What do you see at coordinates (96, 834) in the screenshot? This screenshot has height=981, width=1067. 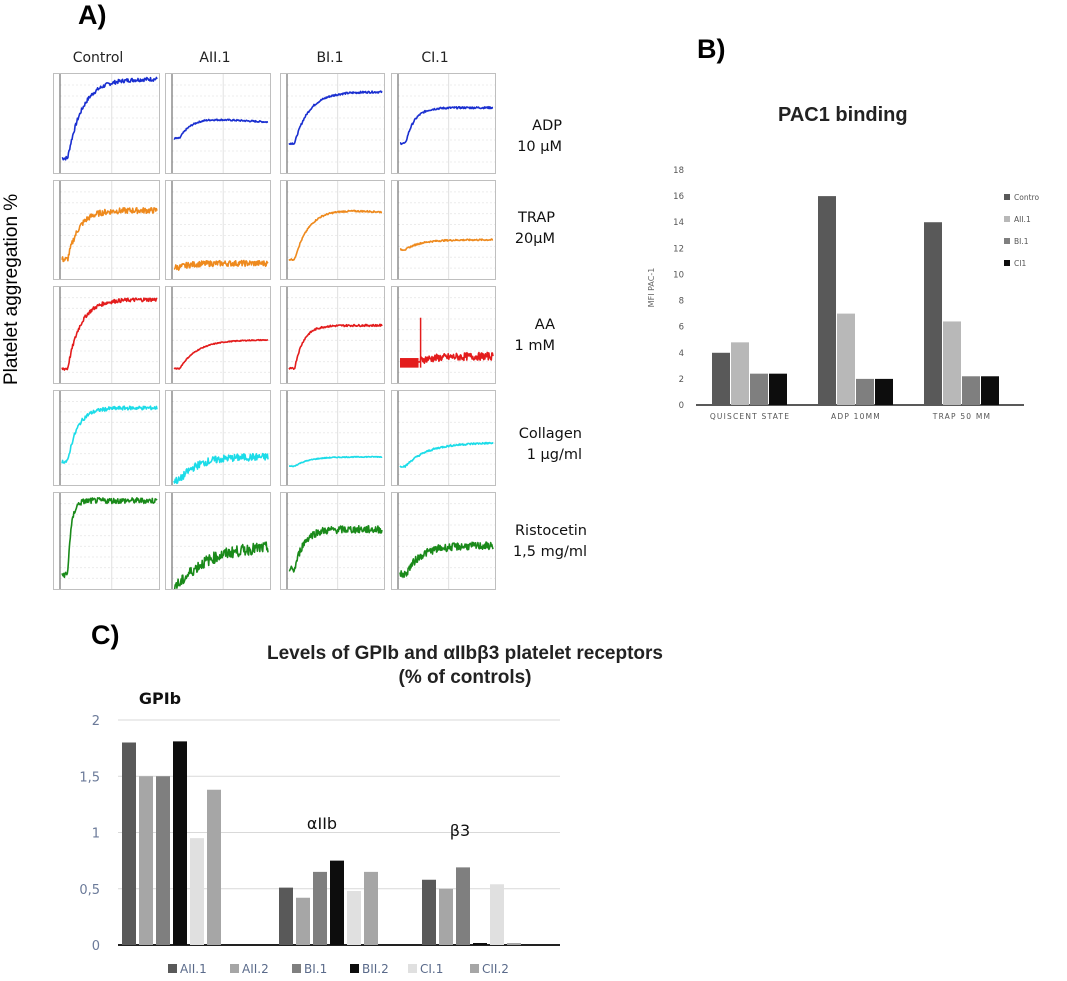 I see `y-tick-label: 1` at bounding box center [96, 834].